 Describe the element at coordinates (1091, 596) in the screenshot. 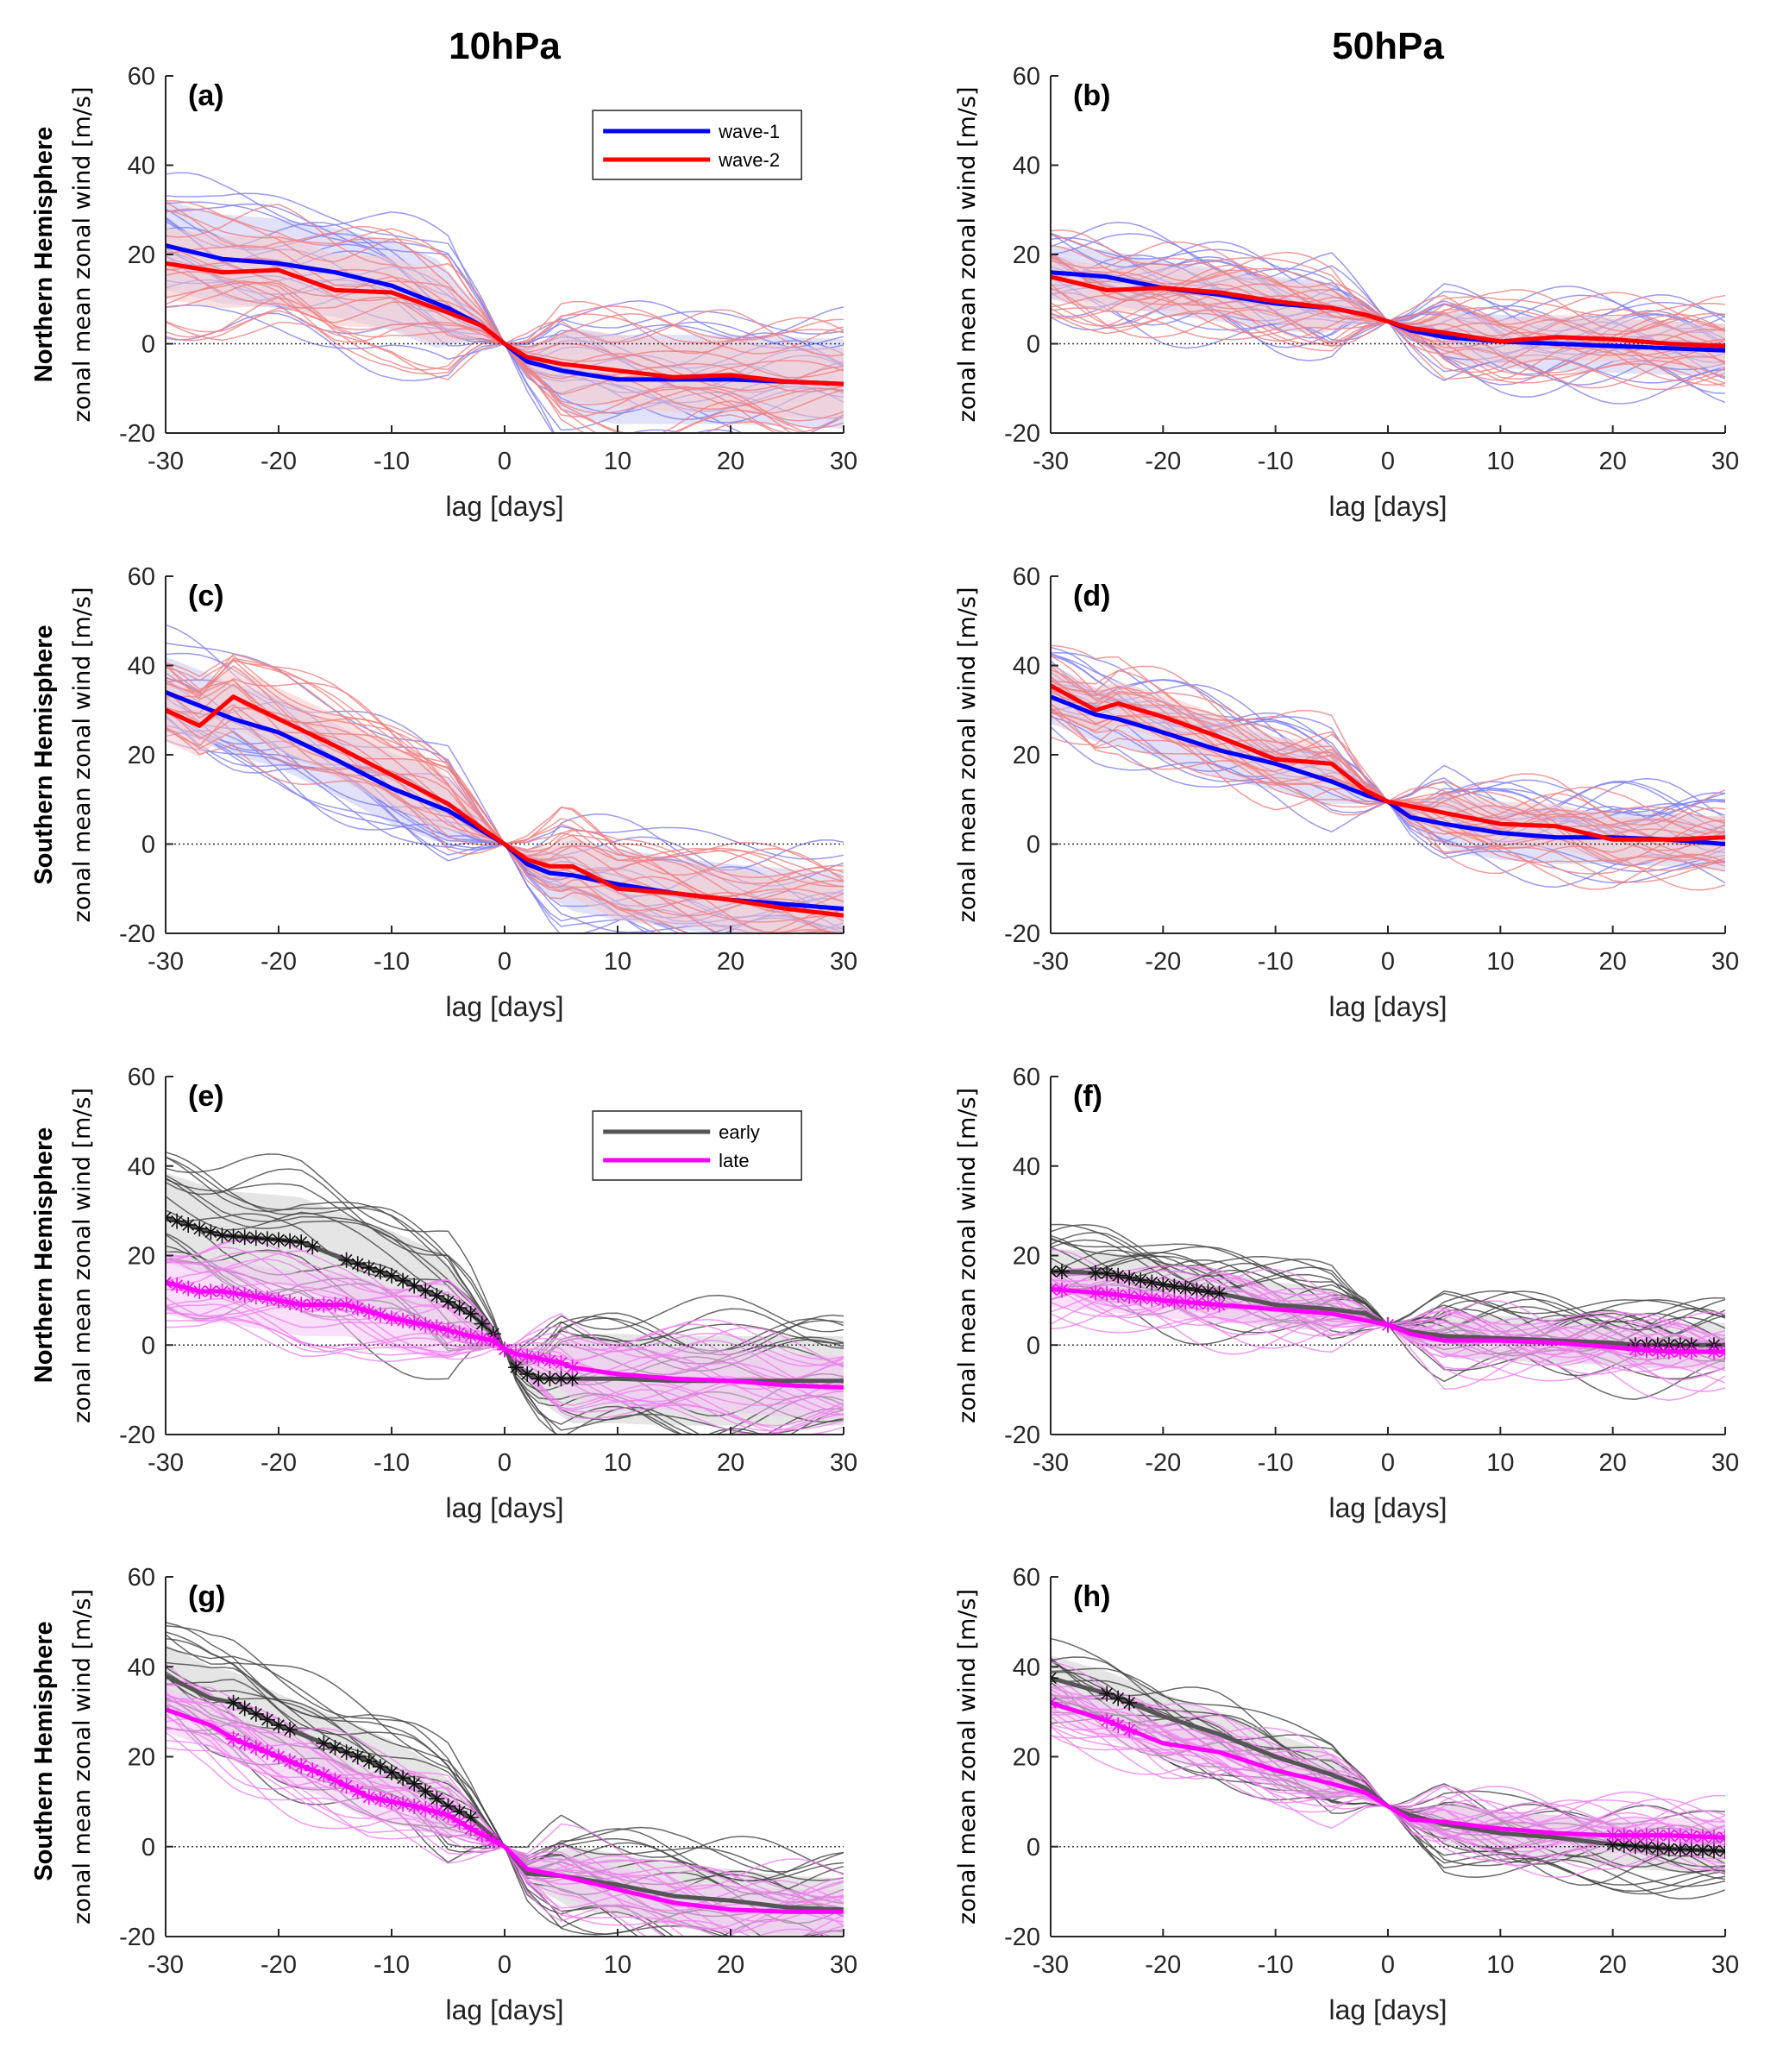

I see `panel-label: (d)` at that location.